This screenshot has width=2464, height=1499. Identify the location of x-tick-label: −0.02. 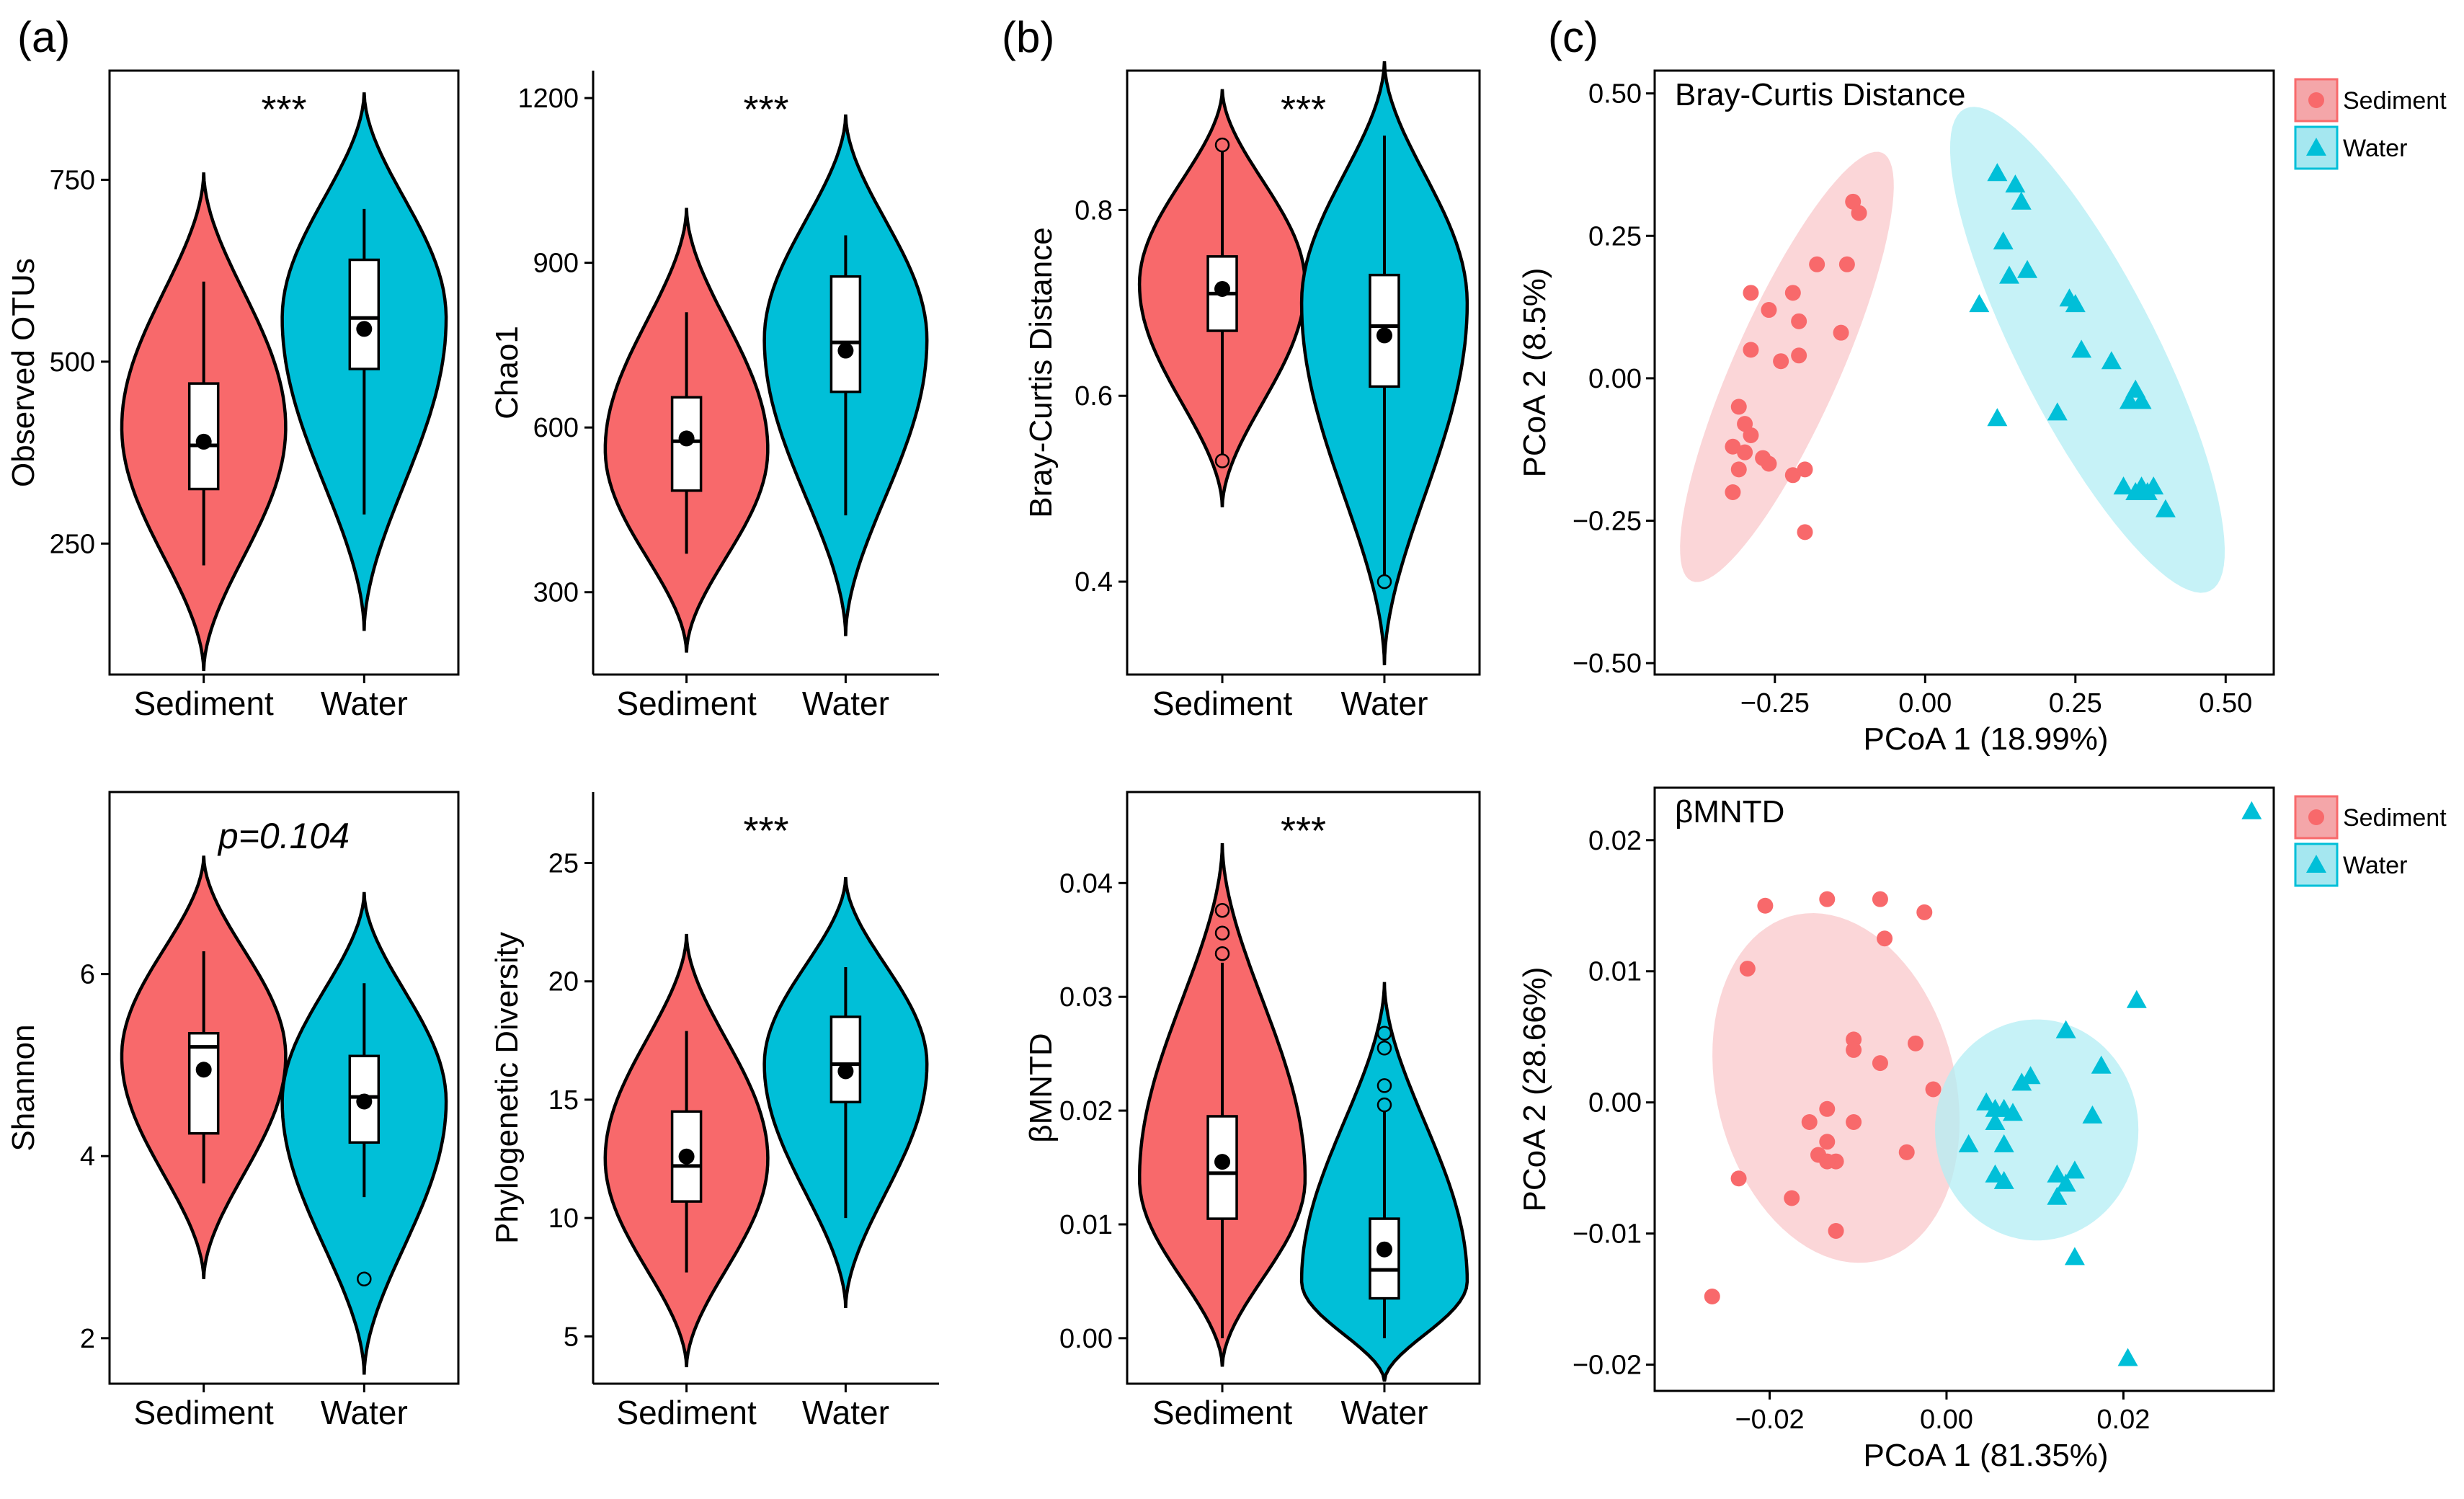
(1769, 1420).